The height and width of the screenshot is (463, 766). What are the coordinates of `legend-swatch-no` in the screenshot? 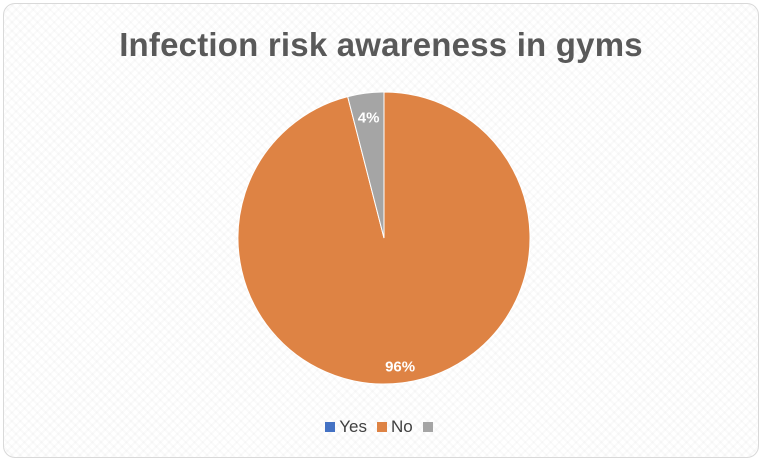 It's located at (382, 427).